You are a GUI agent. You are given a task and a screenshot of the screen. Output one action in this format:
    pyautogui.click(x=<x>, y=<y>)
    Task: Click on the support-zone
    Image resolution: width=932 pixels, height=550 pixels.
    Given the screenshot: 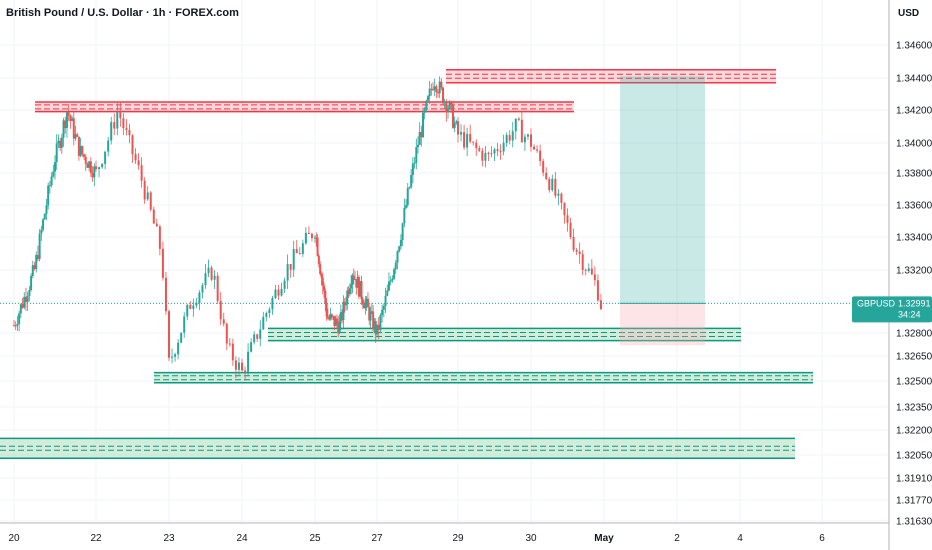 What is the action you would take?
    pyautogui.click(x=504, y=334)
    